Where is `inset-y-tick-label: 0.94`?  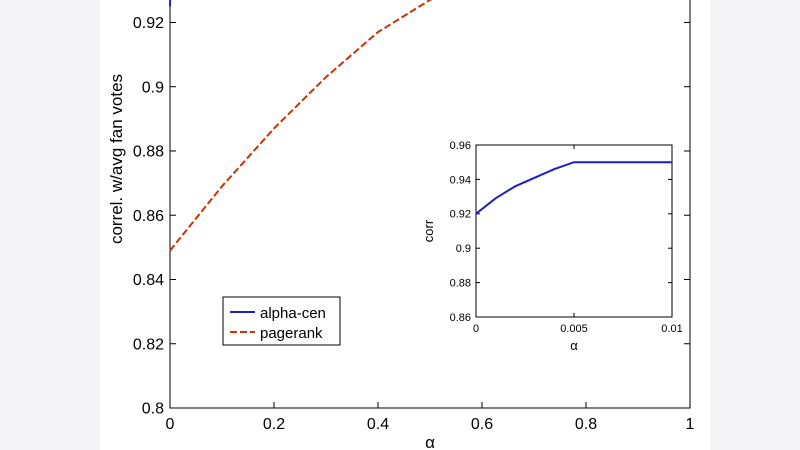
inset-y-tick-label: 0.94 is located at coordinates (460, 180).